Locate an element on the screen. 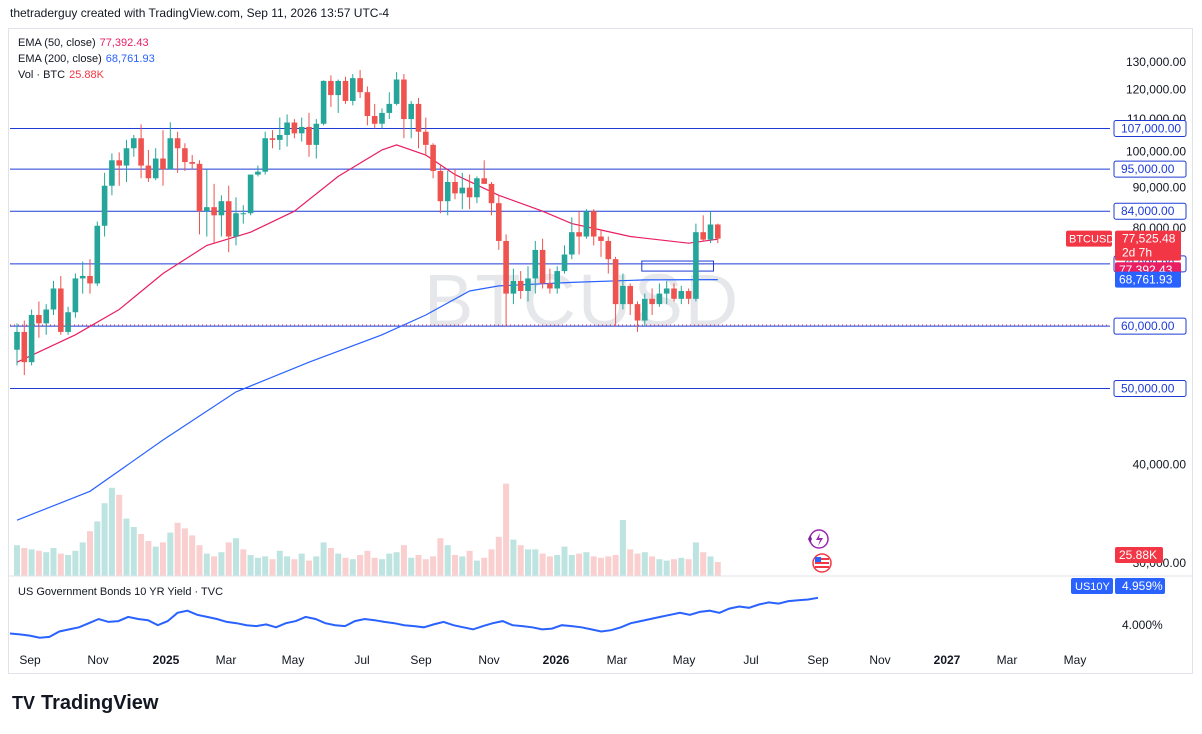 The width and height of the screenshot is (1202, 734). legend-volume: Vol · BTC 25.88K is located at coordinates (61, 75).